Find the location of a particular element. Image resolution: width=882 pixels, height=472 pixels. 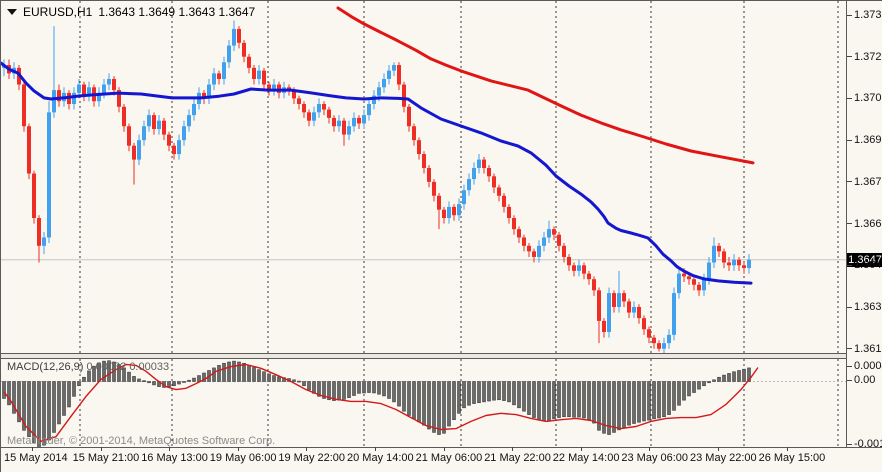

price-axis-tick is located at coordinates (849, 223).